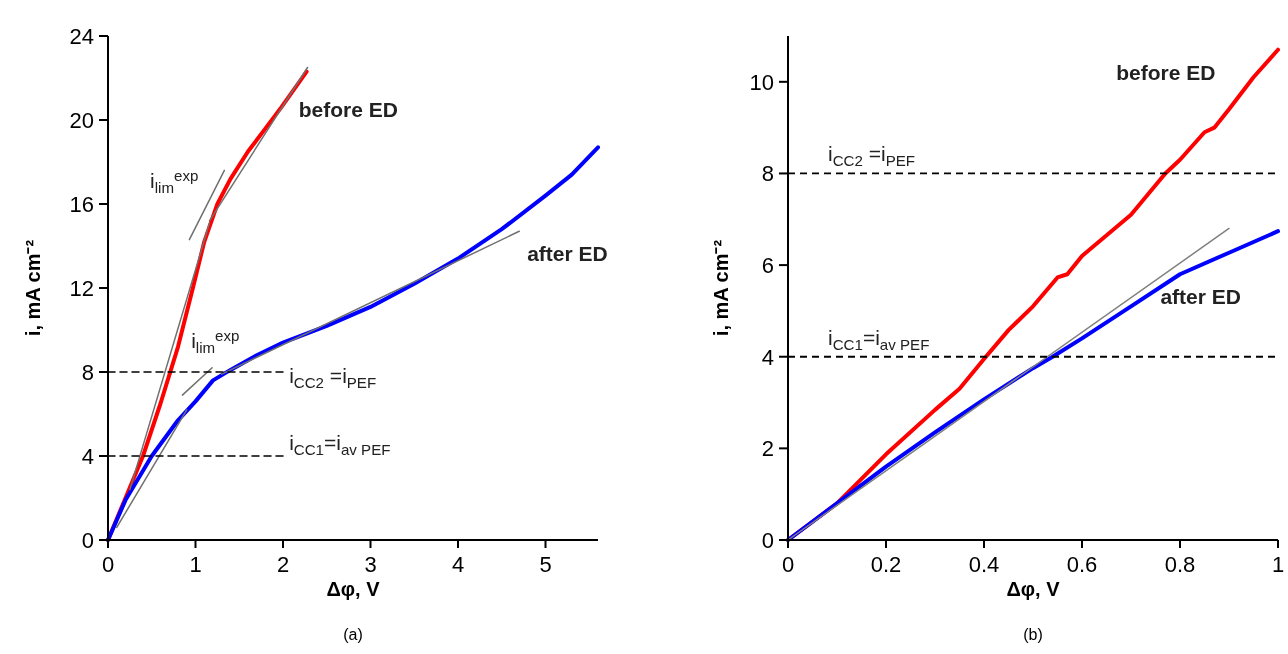 The image size is (1288, 654). What do you see at coordinates (545, 564) in the screenshot?
I see `x-tick-label: 5` at bounding box center [545, 564].